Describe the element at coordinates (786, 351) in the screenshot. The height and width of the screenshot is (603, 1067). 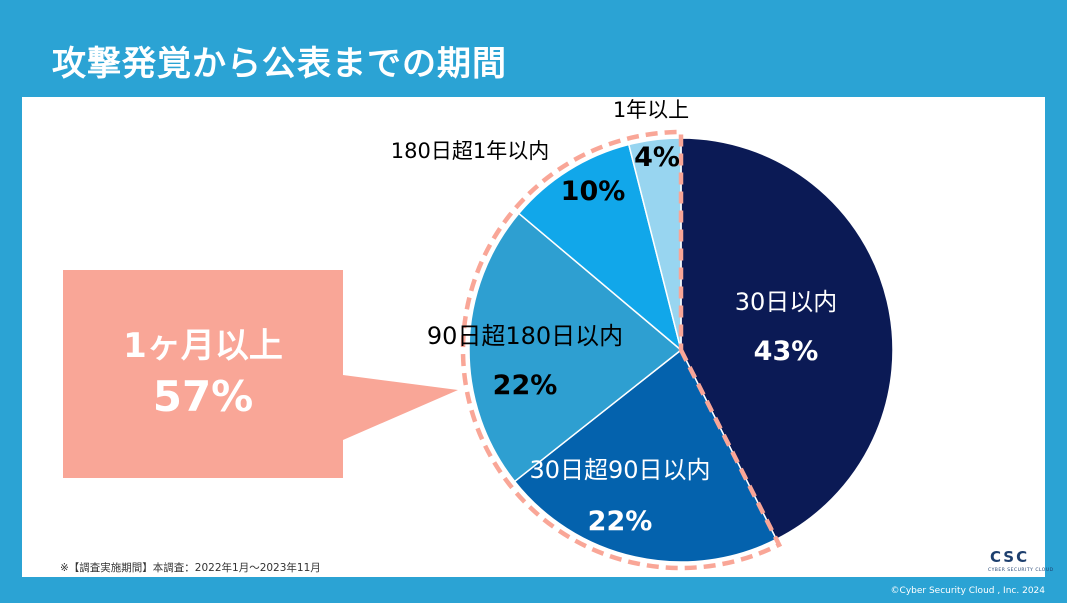
I see `slice-value-label: 43%` at that location.